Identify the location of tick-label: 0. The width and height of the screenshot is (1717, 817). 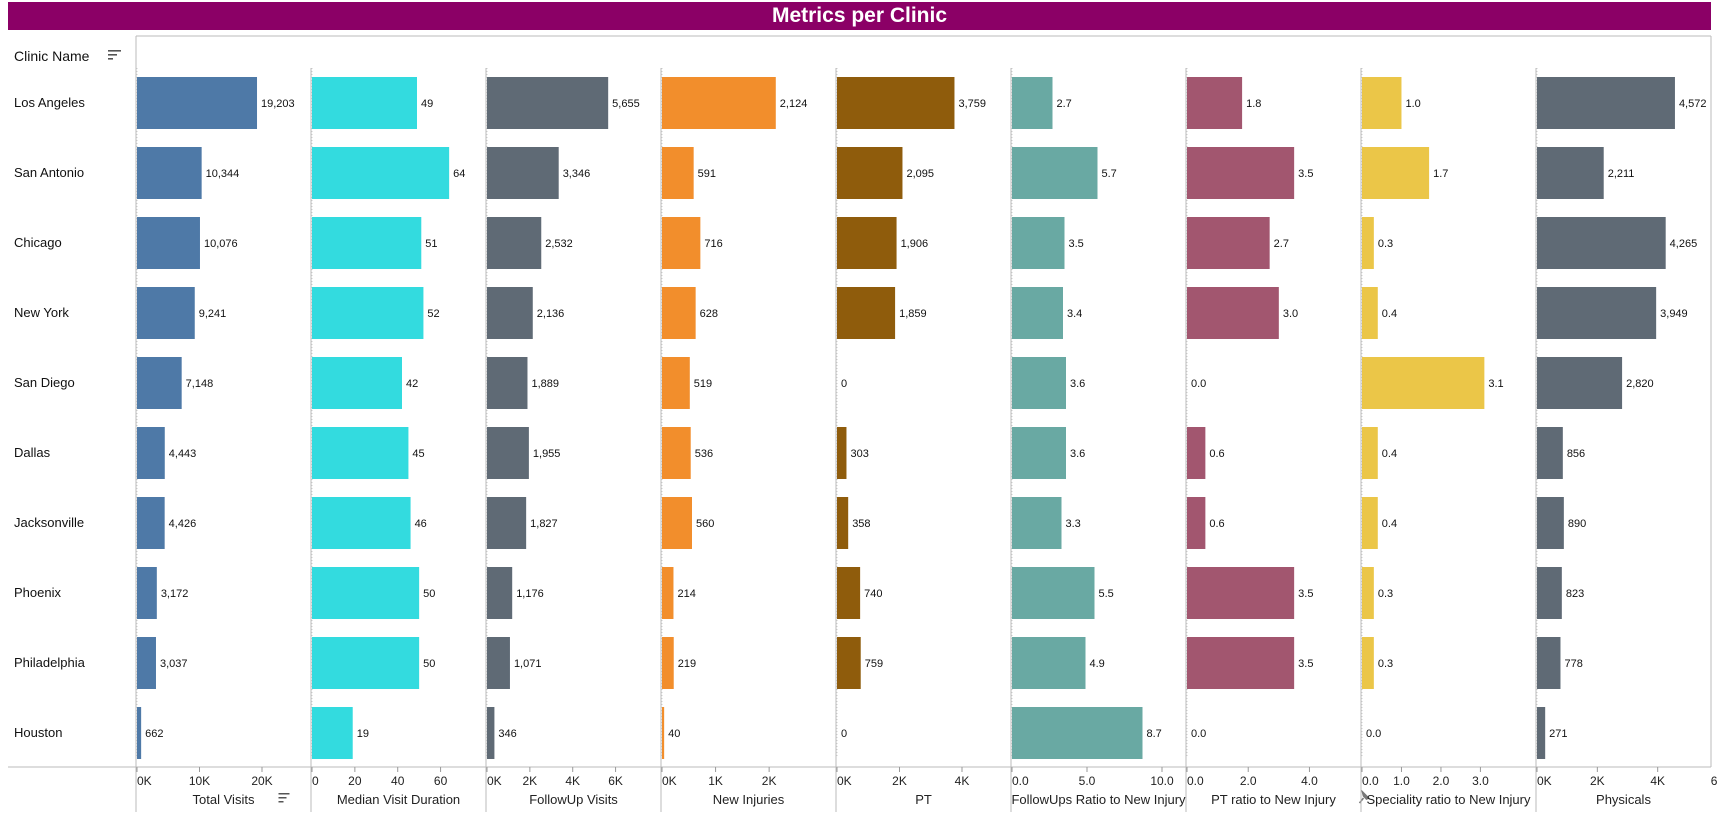
(315, 781).